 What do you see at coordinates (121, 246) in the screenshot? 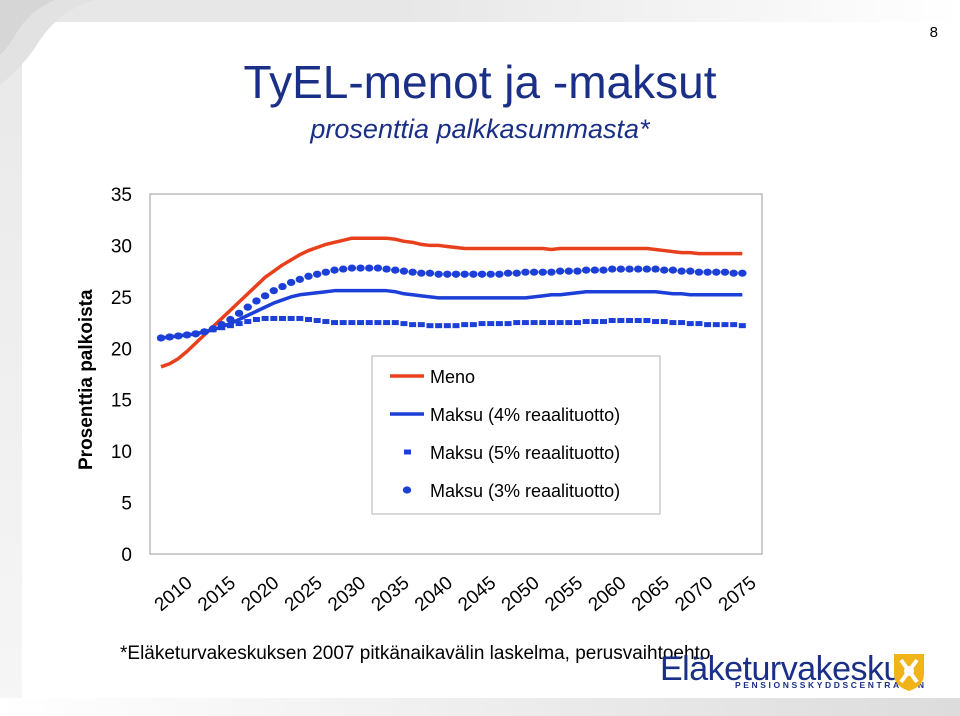
I see `y-tick-label: 30` at bounding box center [121, 246].